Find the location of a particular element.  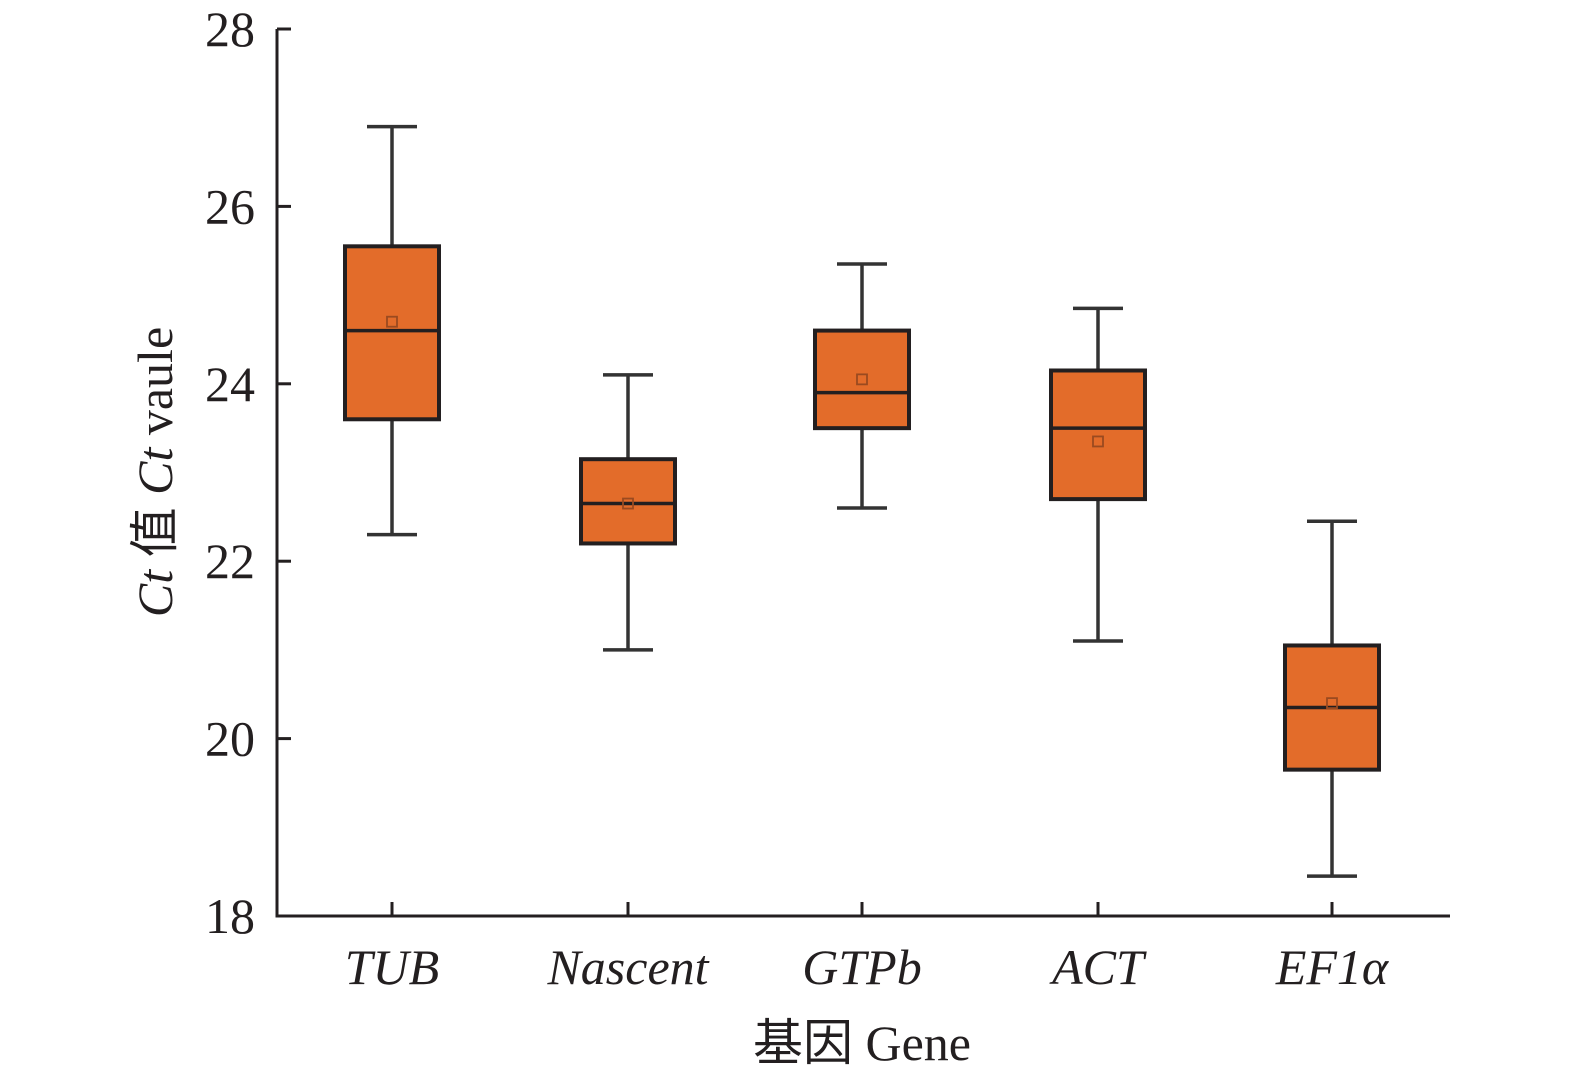

y-axis-title-ct1: Ct is located at coordinates (155, 593).